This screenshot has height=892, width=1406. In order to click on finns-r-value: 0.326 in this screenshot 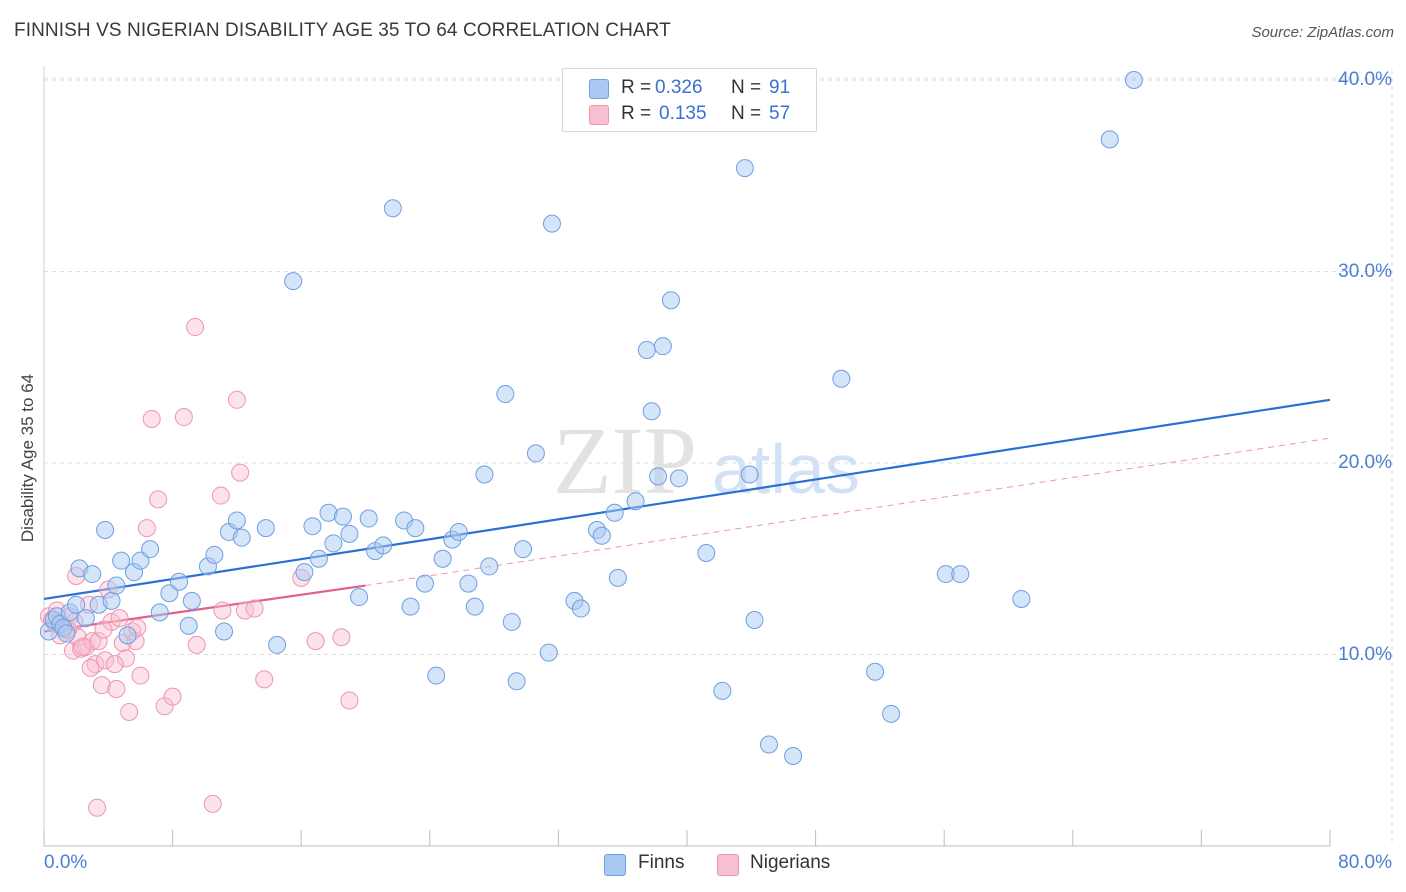, I will do `click(679, 87)`.